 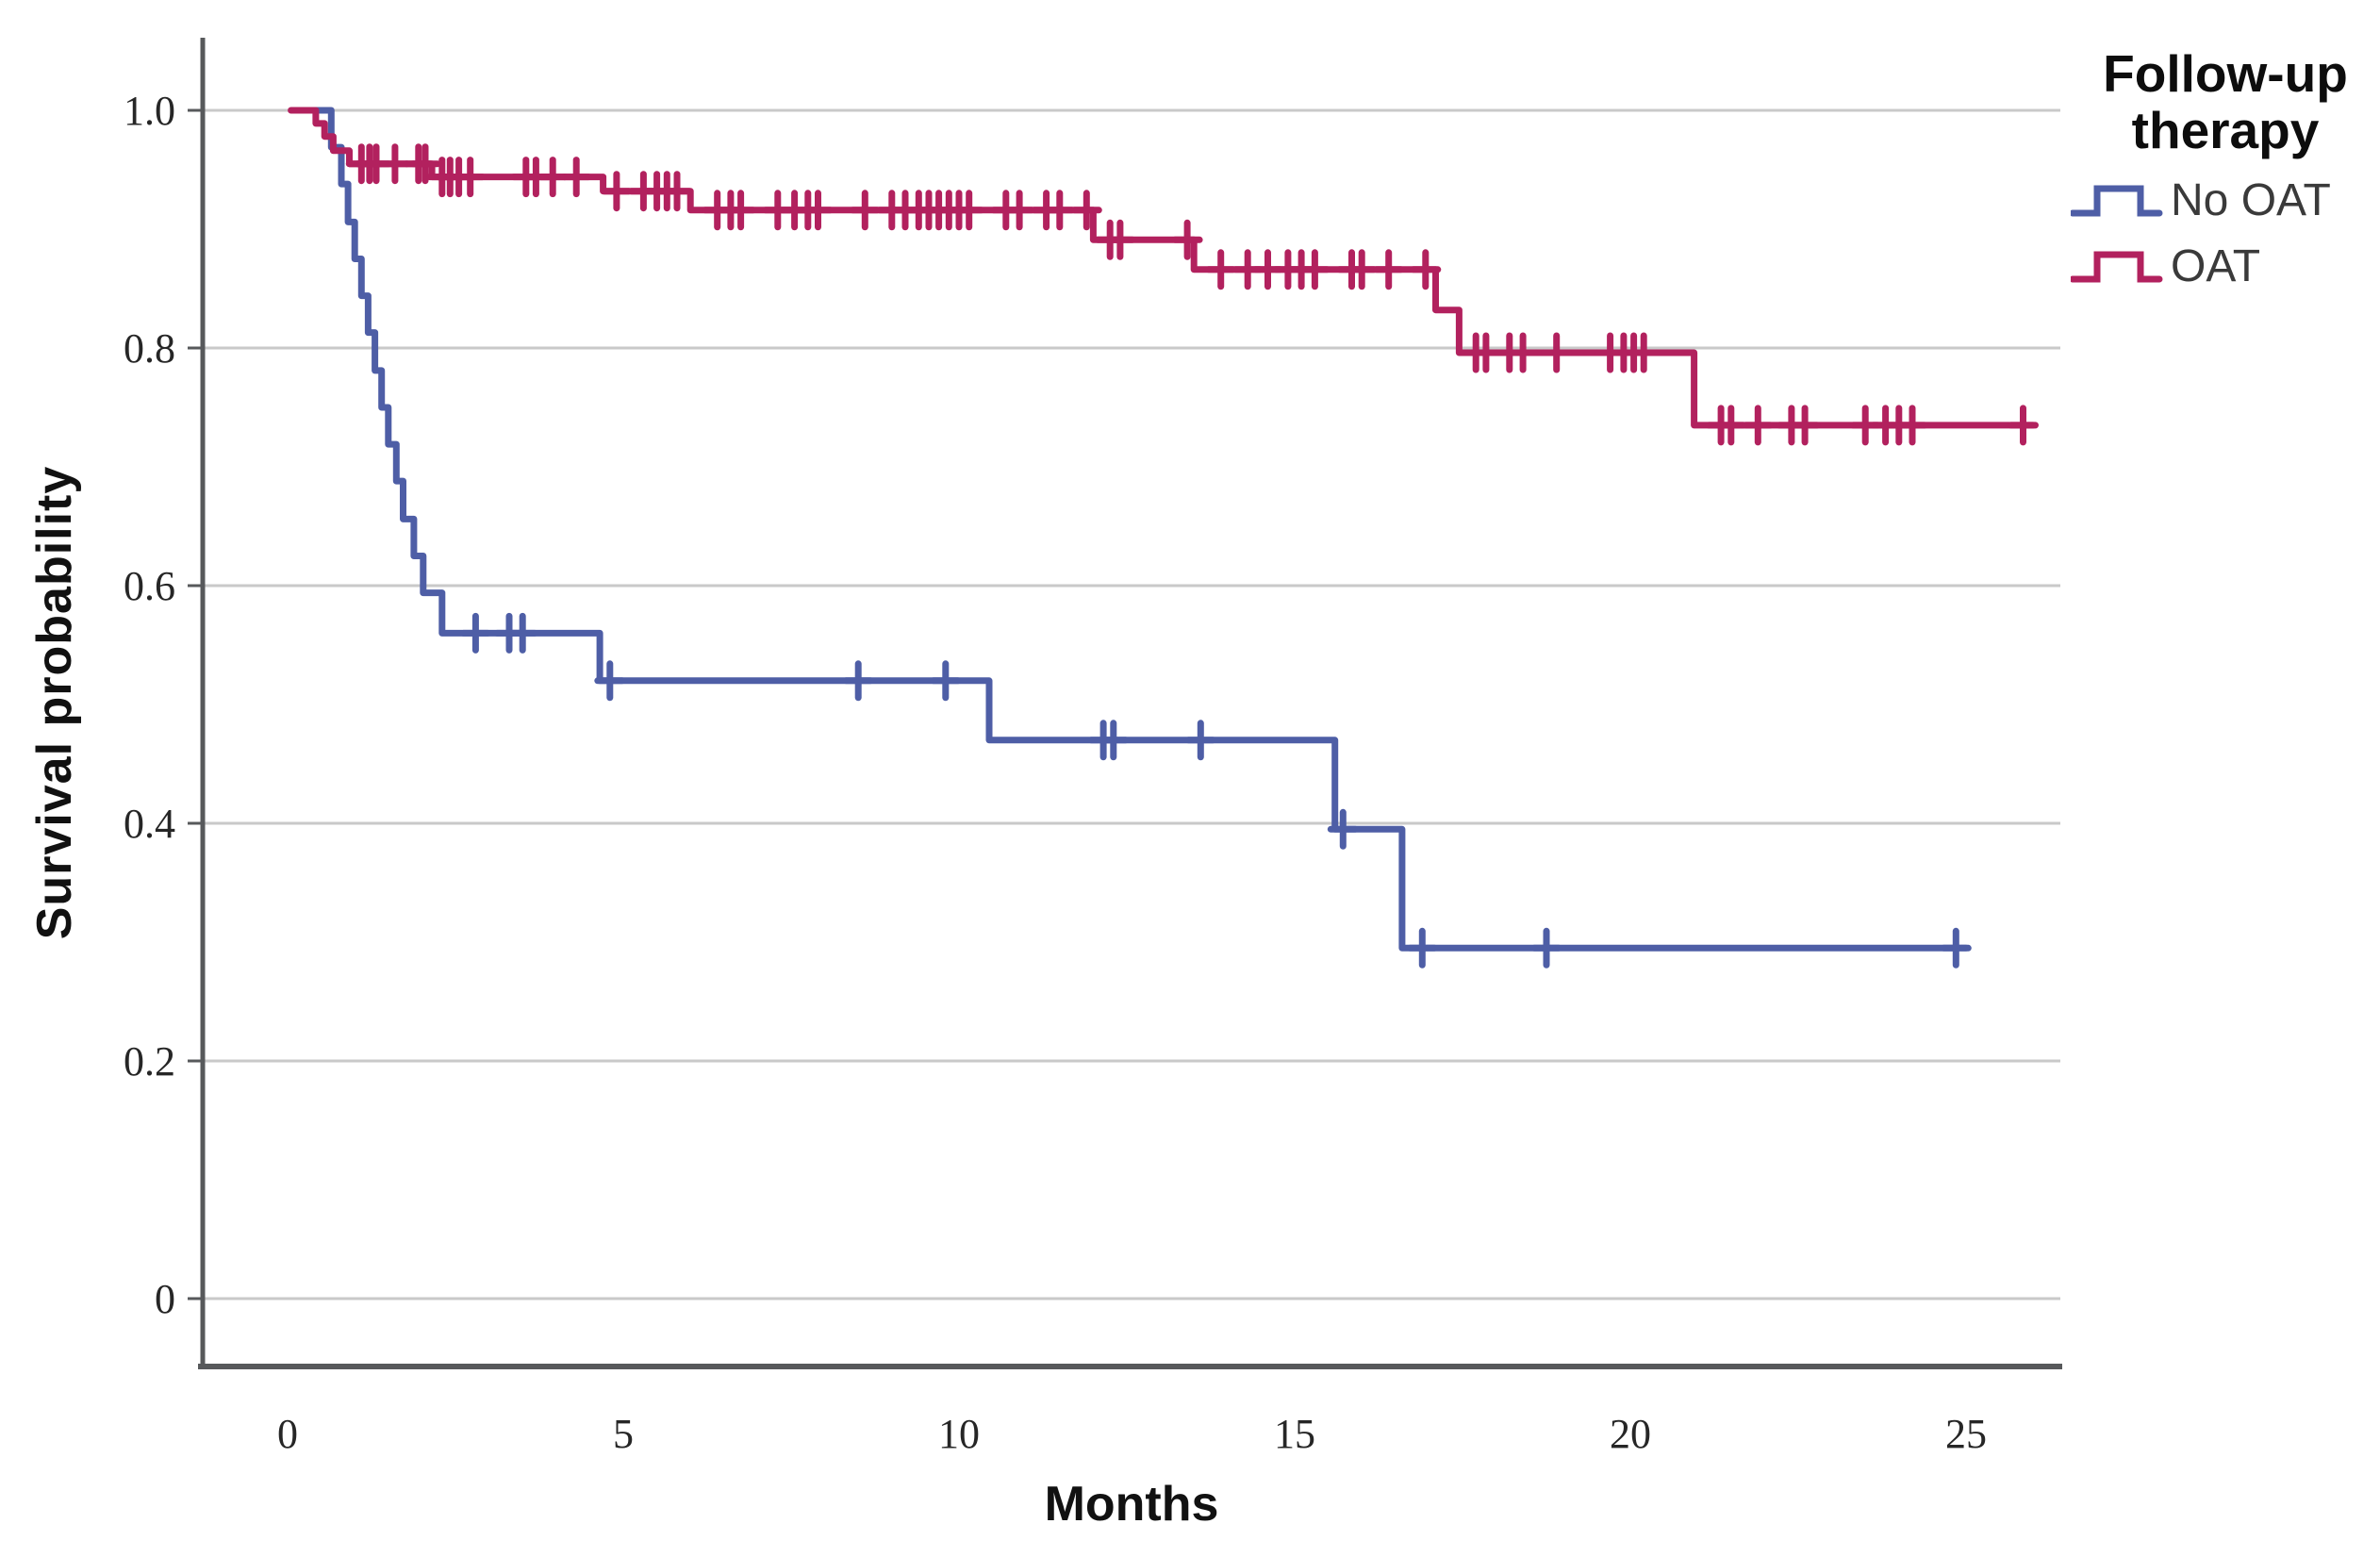 I want to click on x-tick-label: 20, so click(x=1630, y=1434).